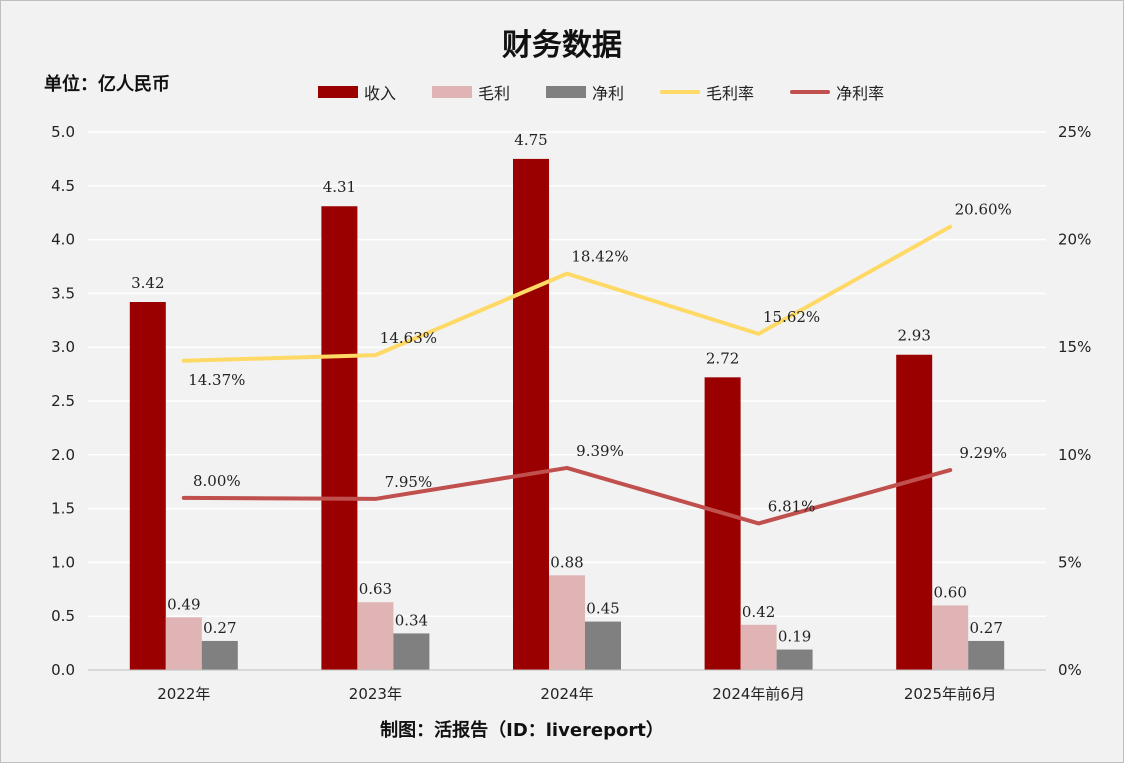 The height and width of the screenshot is (763, 1124). I want to click on bar-value-label: 4.75, so click(530, 140).